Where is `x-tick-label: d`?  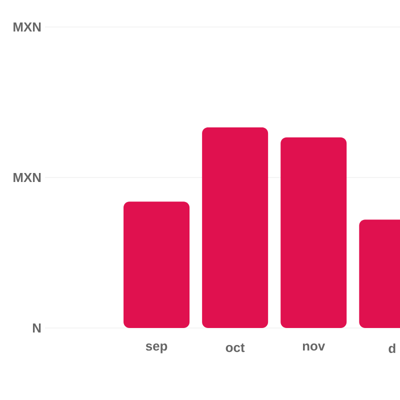
x-tick-label: d is located at coordinates (392, 349).